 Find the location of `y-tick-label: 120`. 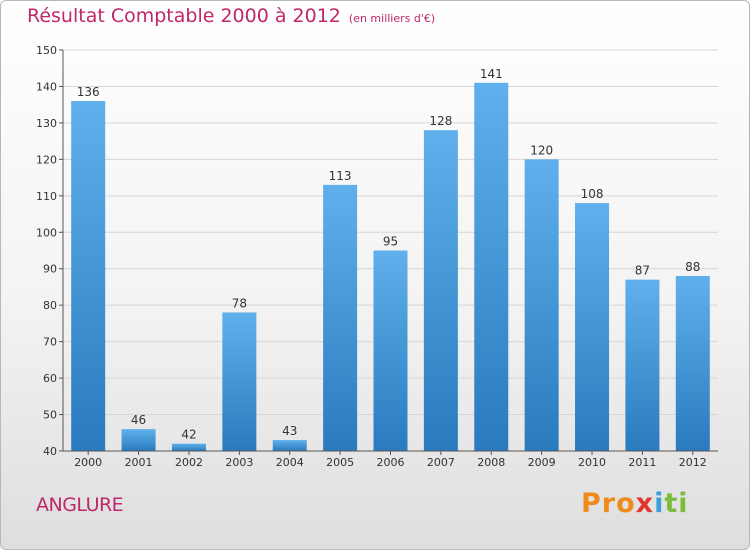

y-tick-label: 120 is located at coordinates (46, 159).